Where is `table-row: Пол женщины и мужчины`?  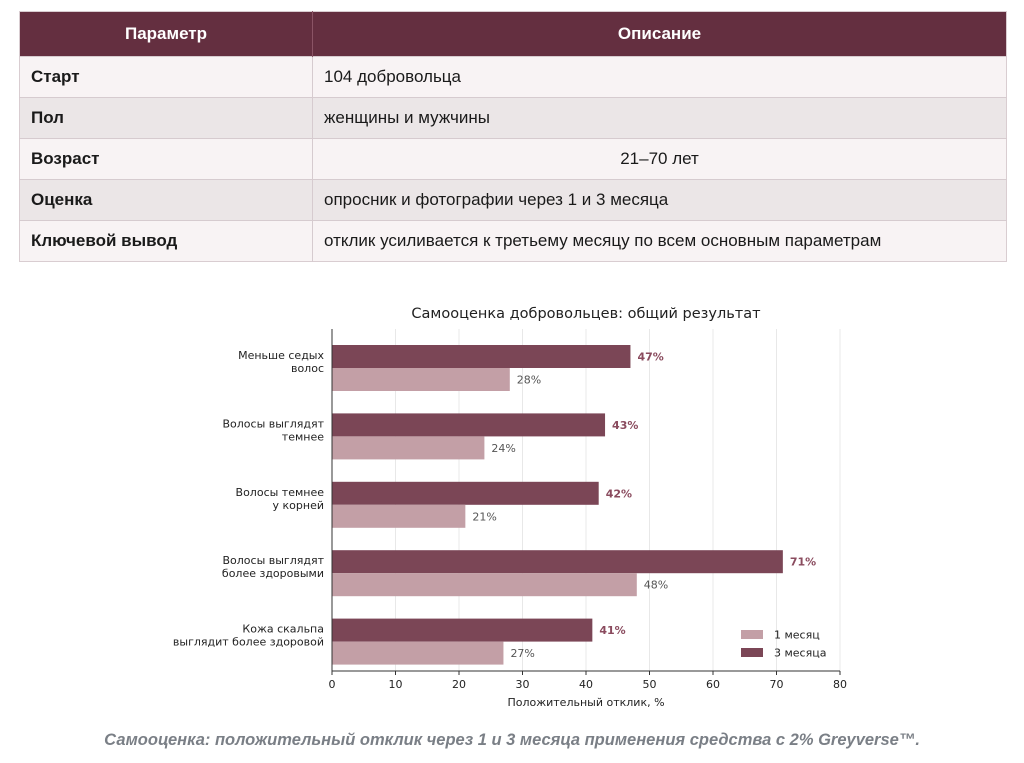
table-row: Пол женщины и мужчины is located at coordinates (513, 118).